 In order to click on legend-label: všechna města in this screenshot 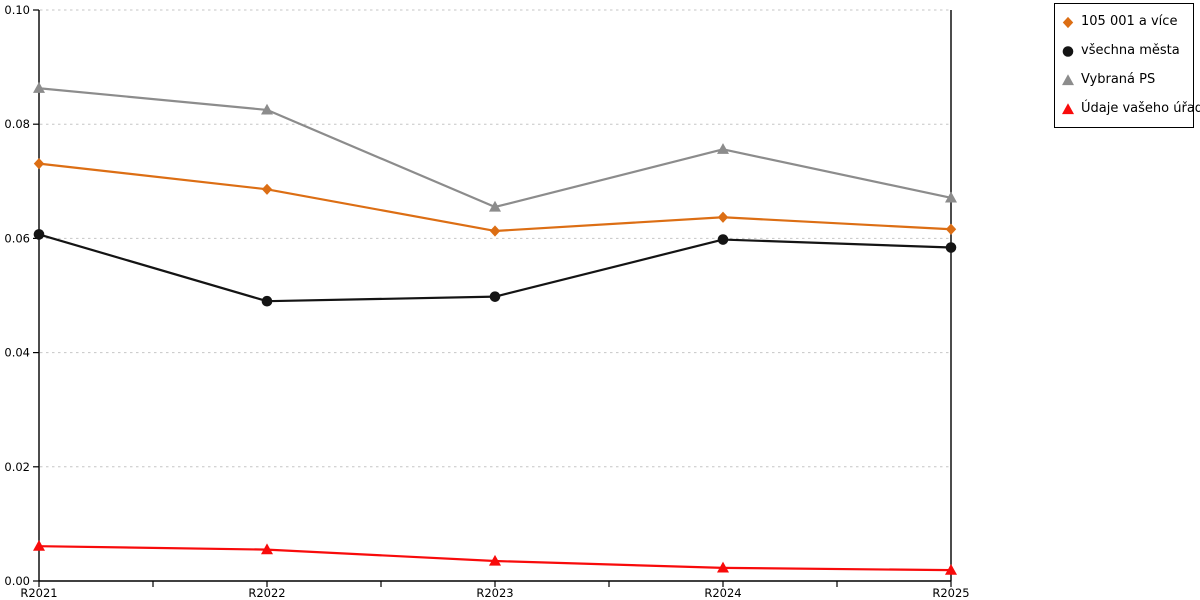, I will do `click(1130, 50)`.